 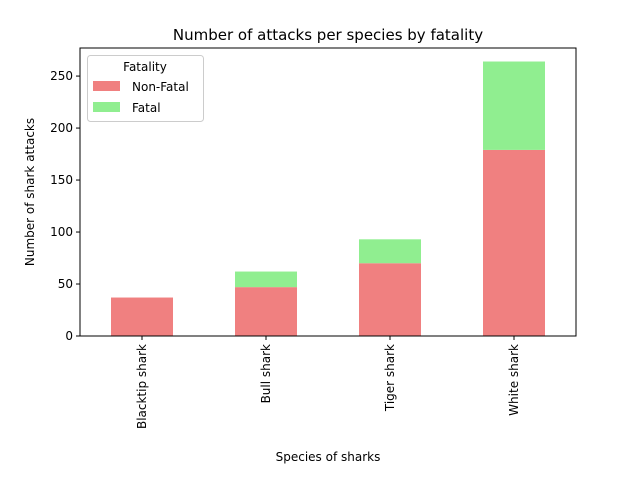 I want to click on bar-fatal-bull-shark, so click(x=266, y=279).